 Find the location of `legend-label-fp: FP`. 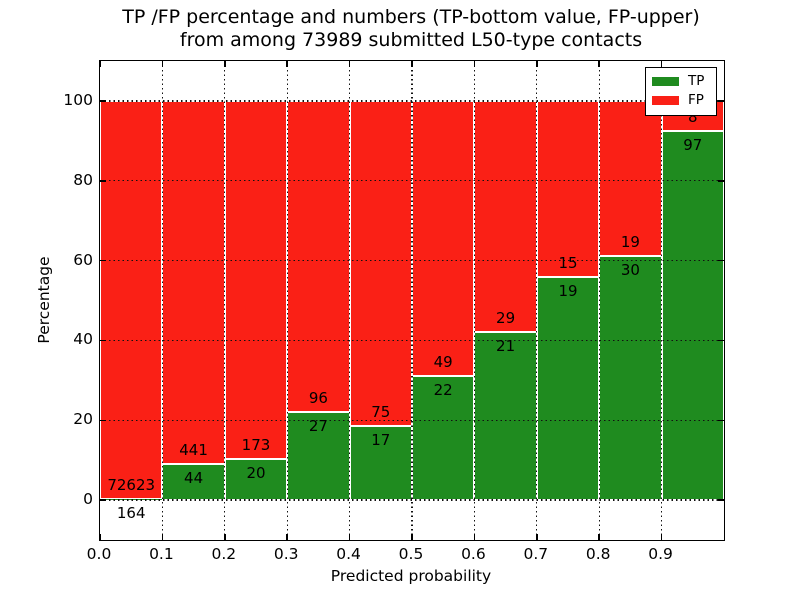

legend-label-fp: FP is located at coordinates (696, 100).